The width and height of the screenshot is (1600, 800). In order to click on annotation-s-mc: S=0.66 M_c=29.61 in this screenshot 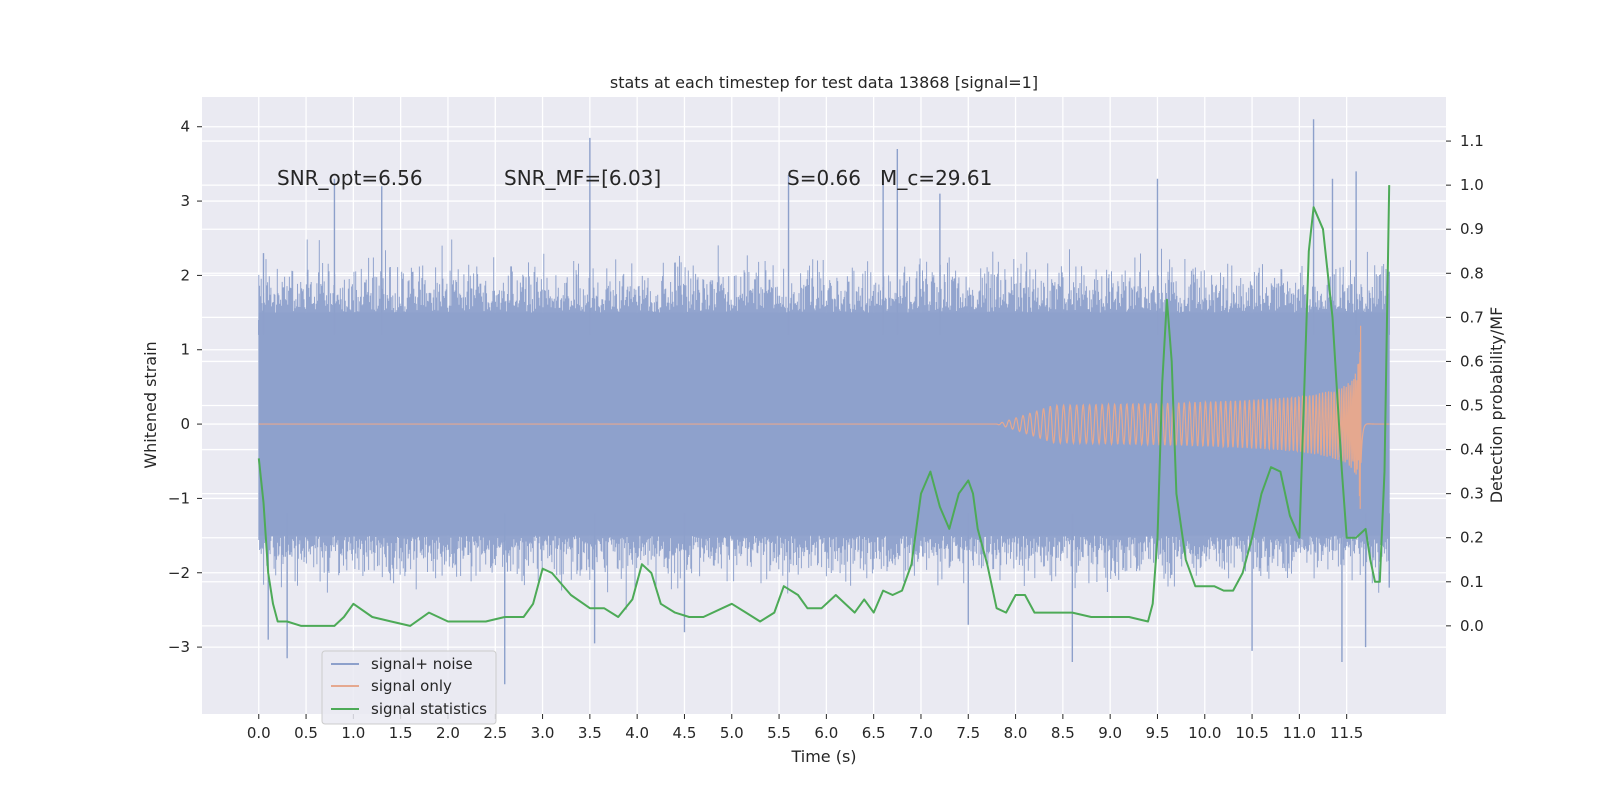, I will do `click(889, 178)`.